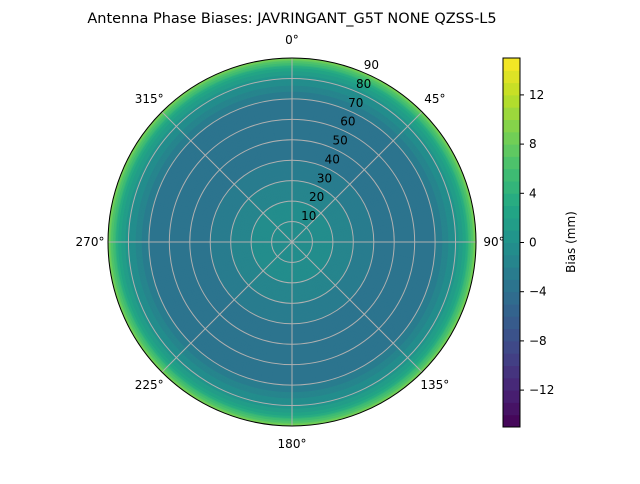 This screenshot has width=640, height=484. What do you see at coordinates (571, 242) in the screenshot?
I see `colorbar-label: Bias (mm)` at bounding box center [571, 242].